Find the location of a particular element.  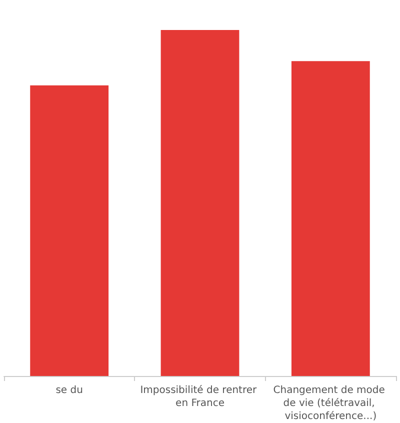

x-tick-label: se du is located at coordinates (69, 390).